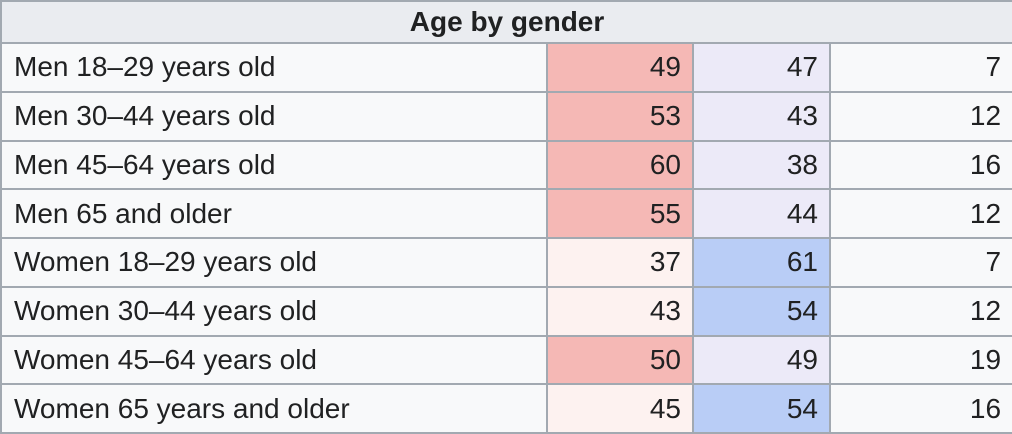 This screenshot has width=1012, height=434. Describe the element at coordinates (761, 67) in the screenshot. I see `value-cell: 47` at that location.